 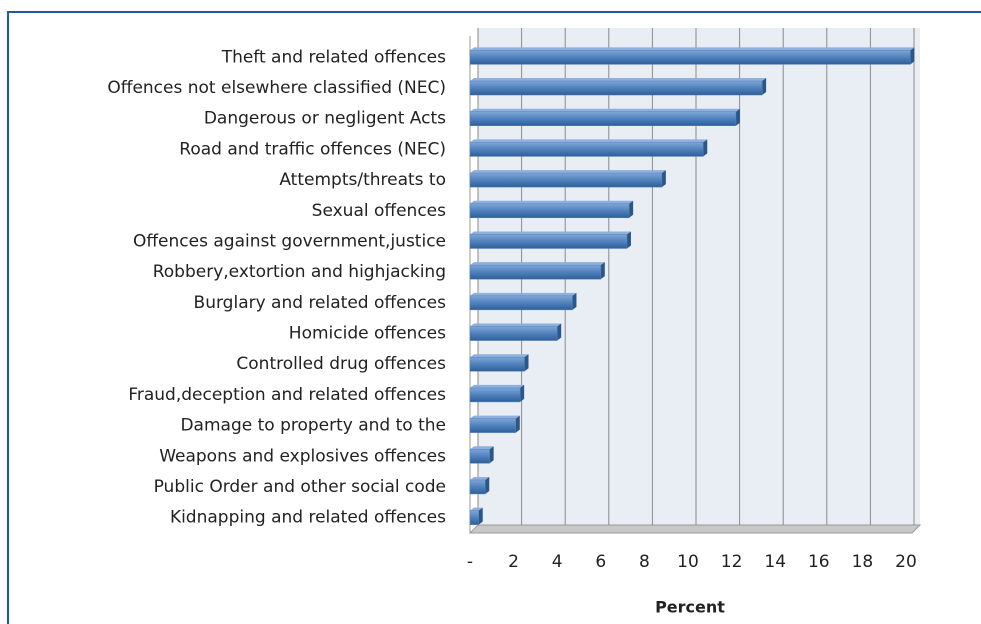 What do you see at coordinates (775, 562) in the screenshot?
I see `x-tick-label: 14` at bounding box center [775, 562].